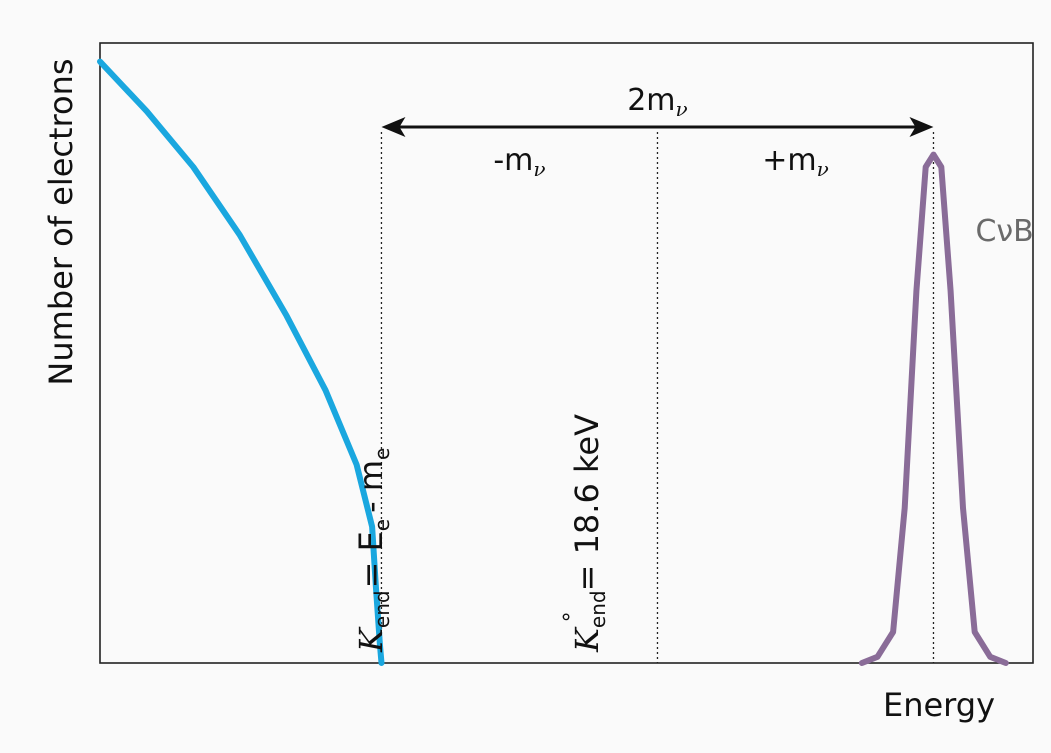 This screenshot has width=1051, height=753. Describe the element at coordinates (587, 502) in the screenshot. I see `k-end0-rest: = 18.6 keV` at that location.